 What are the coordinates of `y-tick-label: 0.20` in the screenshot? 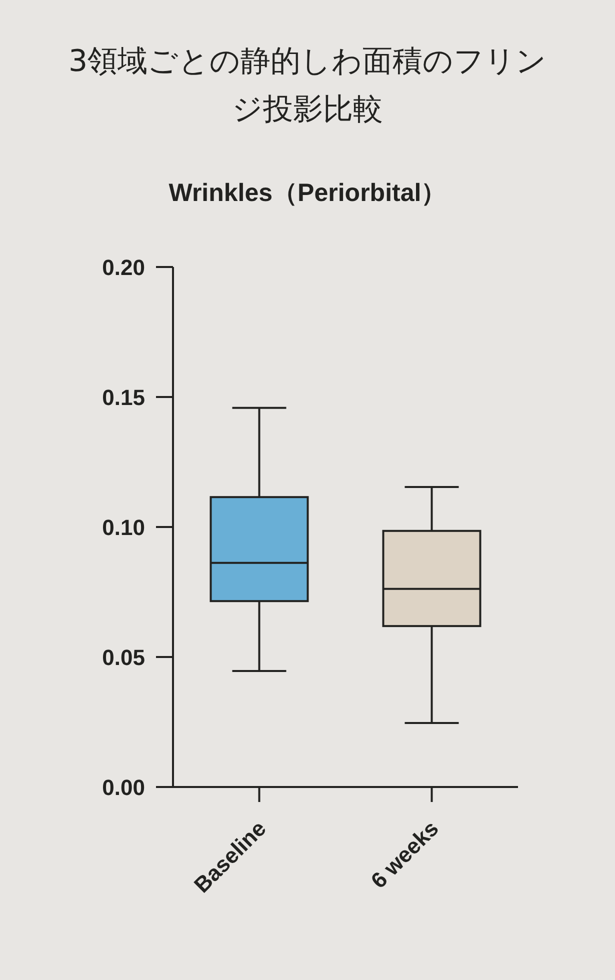 It's located at (123, 267).